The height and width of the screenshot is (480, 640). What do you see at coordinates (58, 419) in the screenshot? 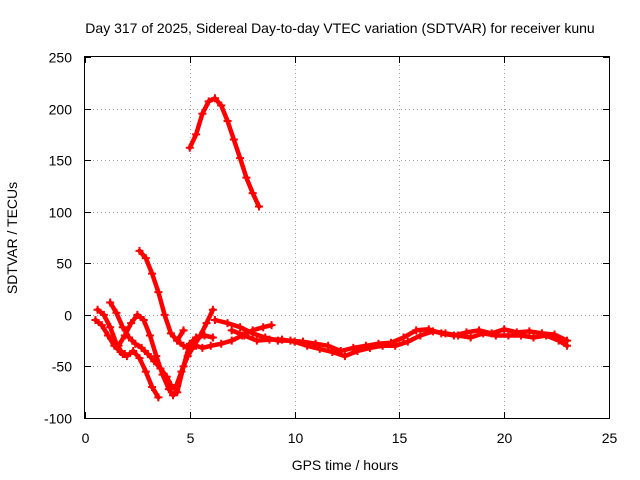
I see `y-tick-label: -100` at bounding box center [58, 419].